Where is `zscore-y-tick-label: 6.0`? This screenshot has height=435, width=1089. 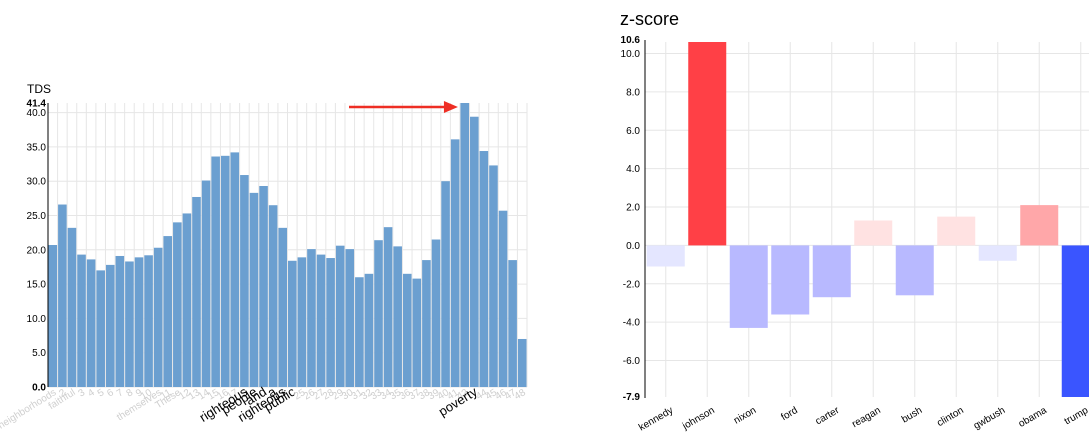
zscore-y-tick-label: 6.0 is located at coordinates (633, 131).